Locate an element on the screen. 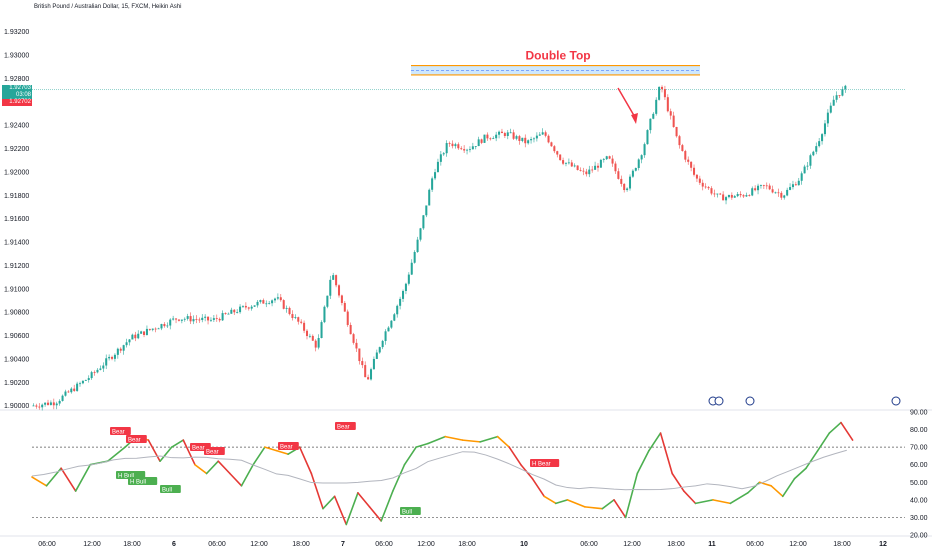 The width and height of the screenshot is (932, 550). bid-price-label: 1.92702 is located at coordinates (17, 102).